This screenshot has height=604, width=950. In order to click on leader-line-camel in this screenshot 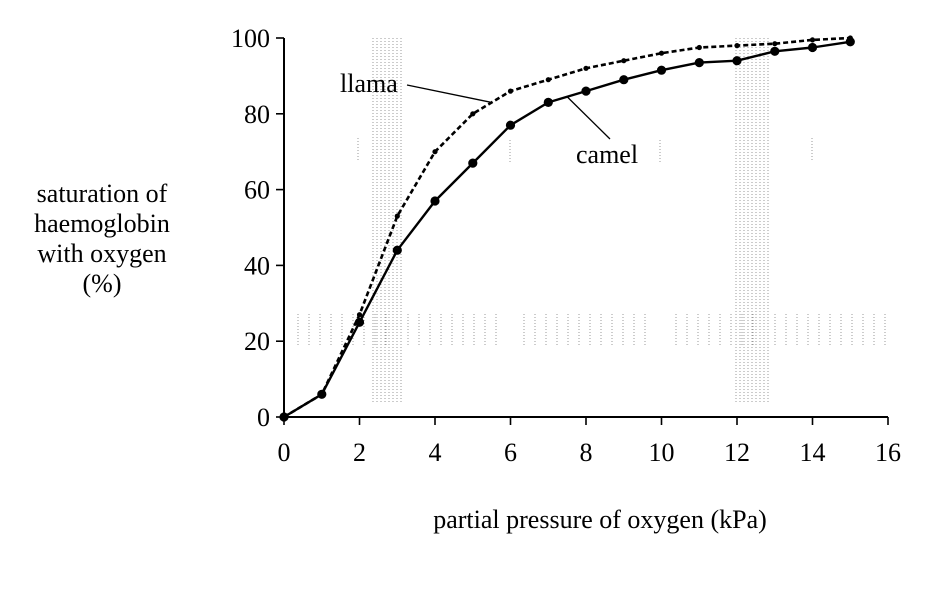, I will do `click(588, 118)`.